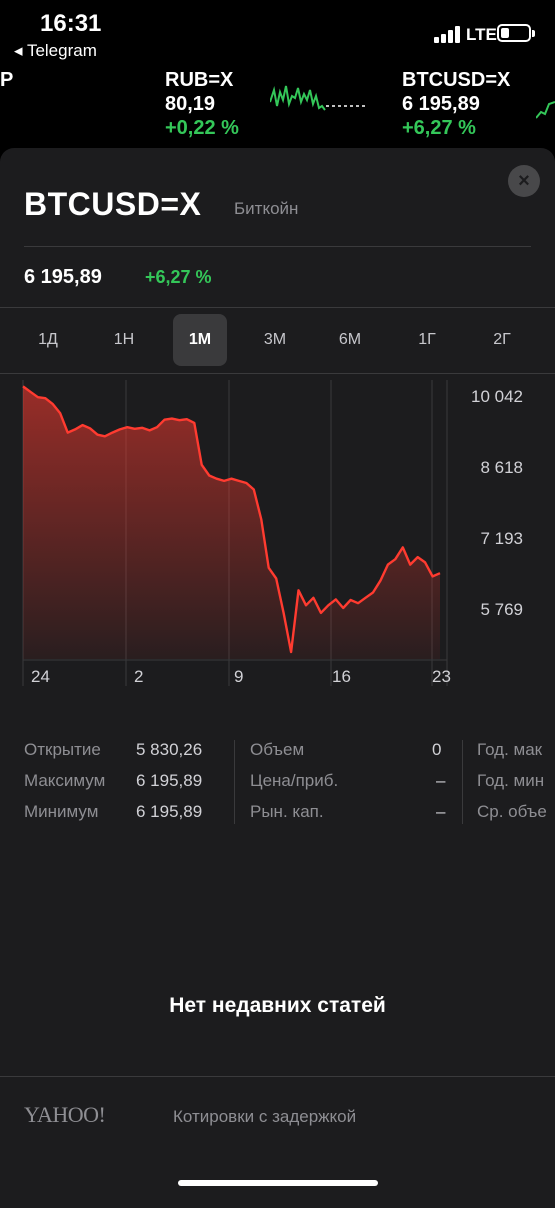  Describe the element at coordinates (511, 780) in the screenshot. I see `stat-52w-low-label: Год. мин` at that location.